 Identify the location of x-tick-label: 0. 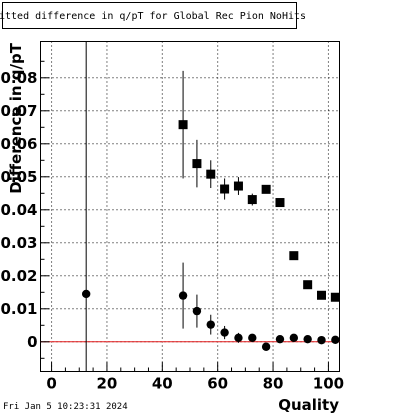
(51, 384).